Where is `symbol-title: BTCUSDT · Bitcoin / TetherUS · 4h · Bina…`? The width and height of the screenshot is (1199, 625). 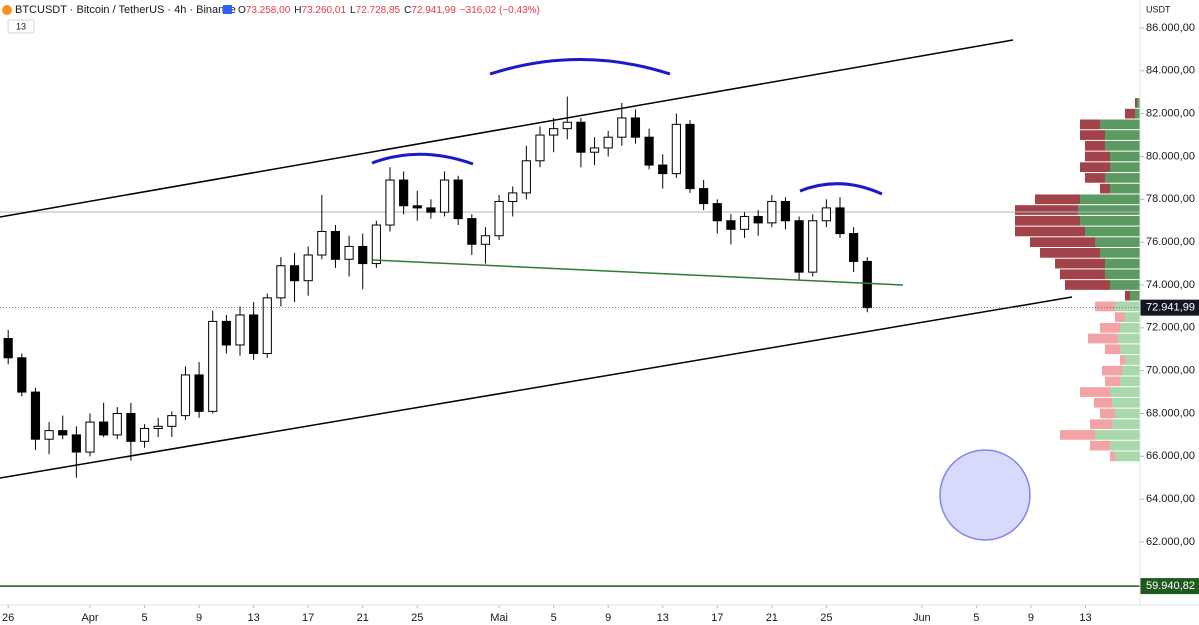 symbol-title: BTCUSDT · Bitcoin / TetherUS · 4h · Bina… is located at coordinates (125, 10).